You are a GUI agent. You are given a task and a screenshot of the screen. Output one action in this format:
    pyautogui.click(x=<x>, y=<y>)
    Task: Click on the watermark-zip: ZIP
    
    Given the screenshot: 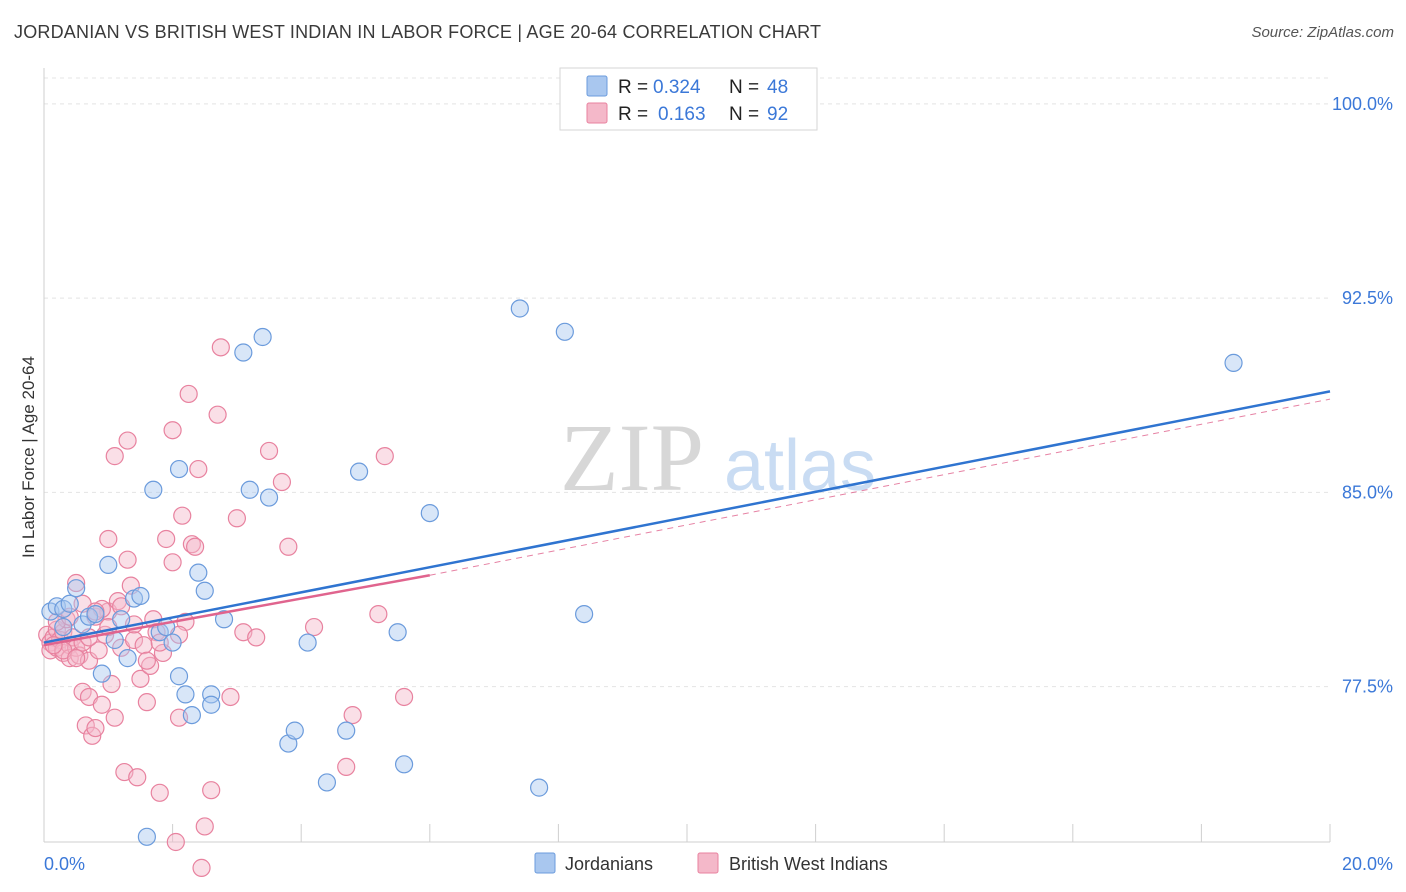 What is the action you would take?
    pyautogui.click(x=632, y=457)
    